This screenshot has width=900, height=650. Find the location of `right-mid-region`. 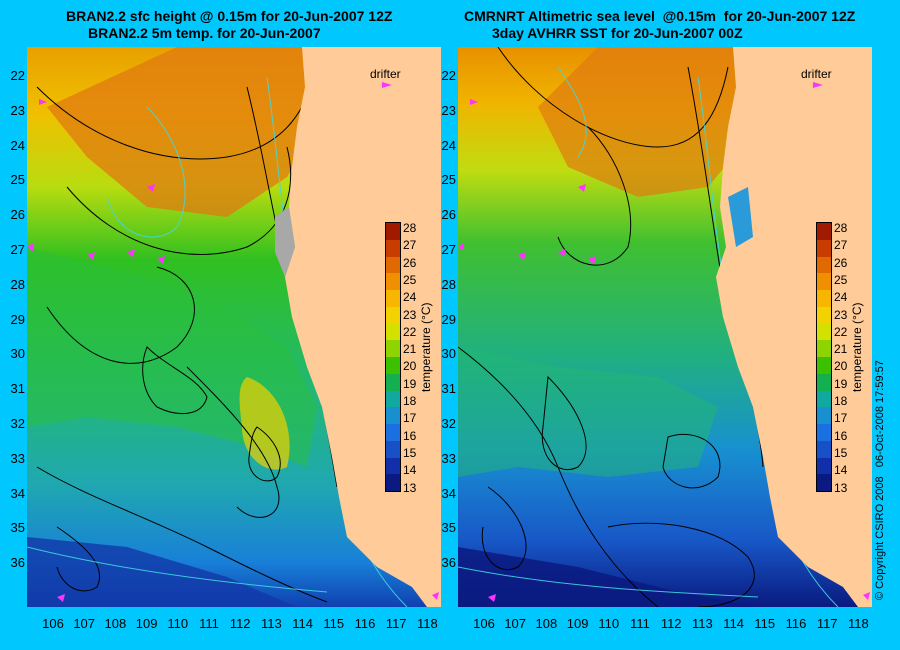

right-mid-region is located at coordinates (588, 412).